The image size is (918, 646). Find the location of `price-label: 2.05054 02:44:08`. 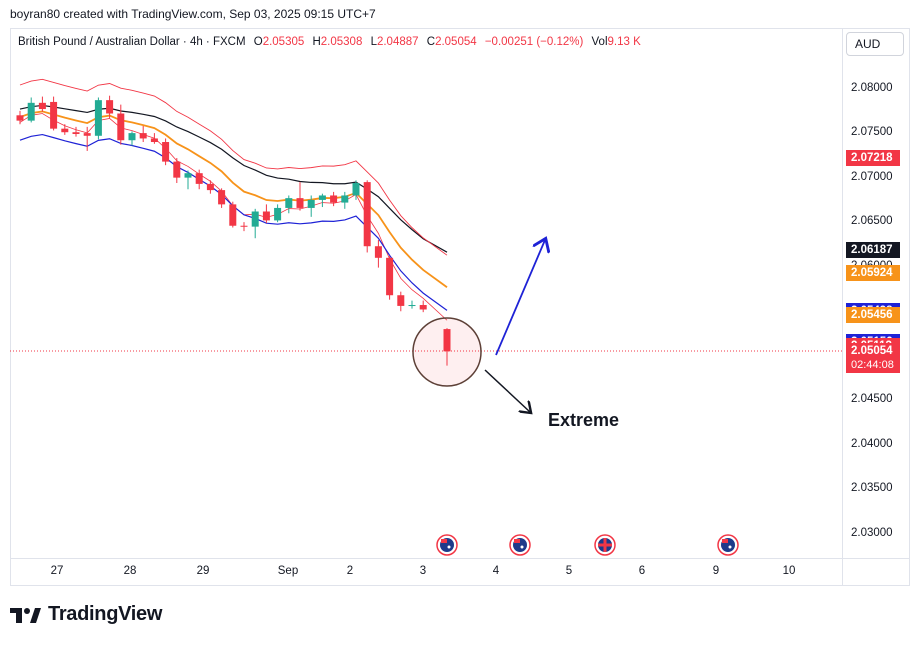

price-label: 2.05054 02:44:08 is located at coordinates (873, 357).